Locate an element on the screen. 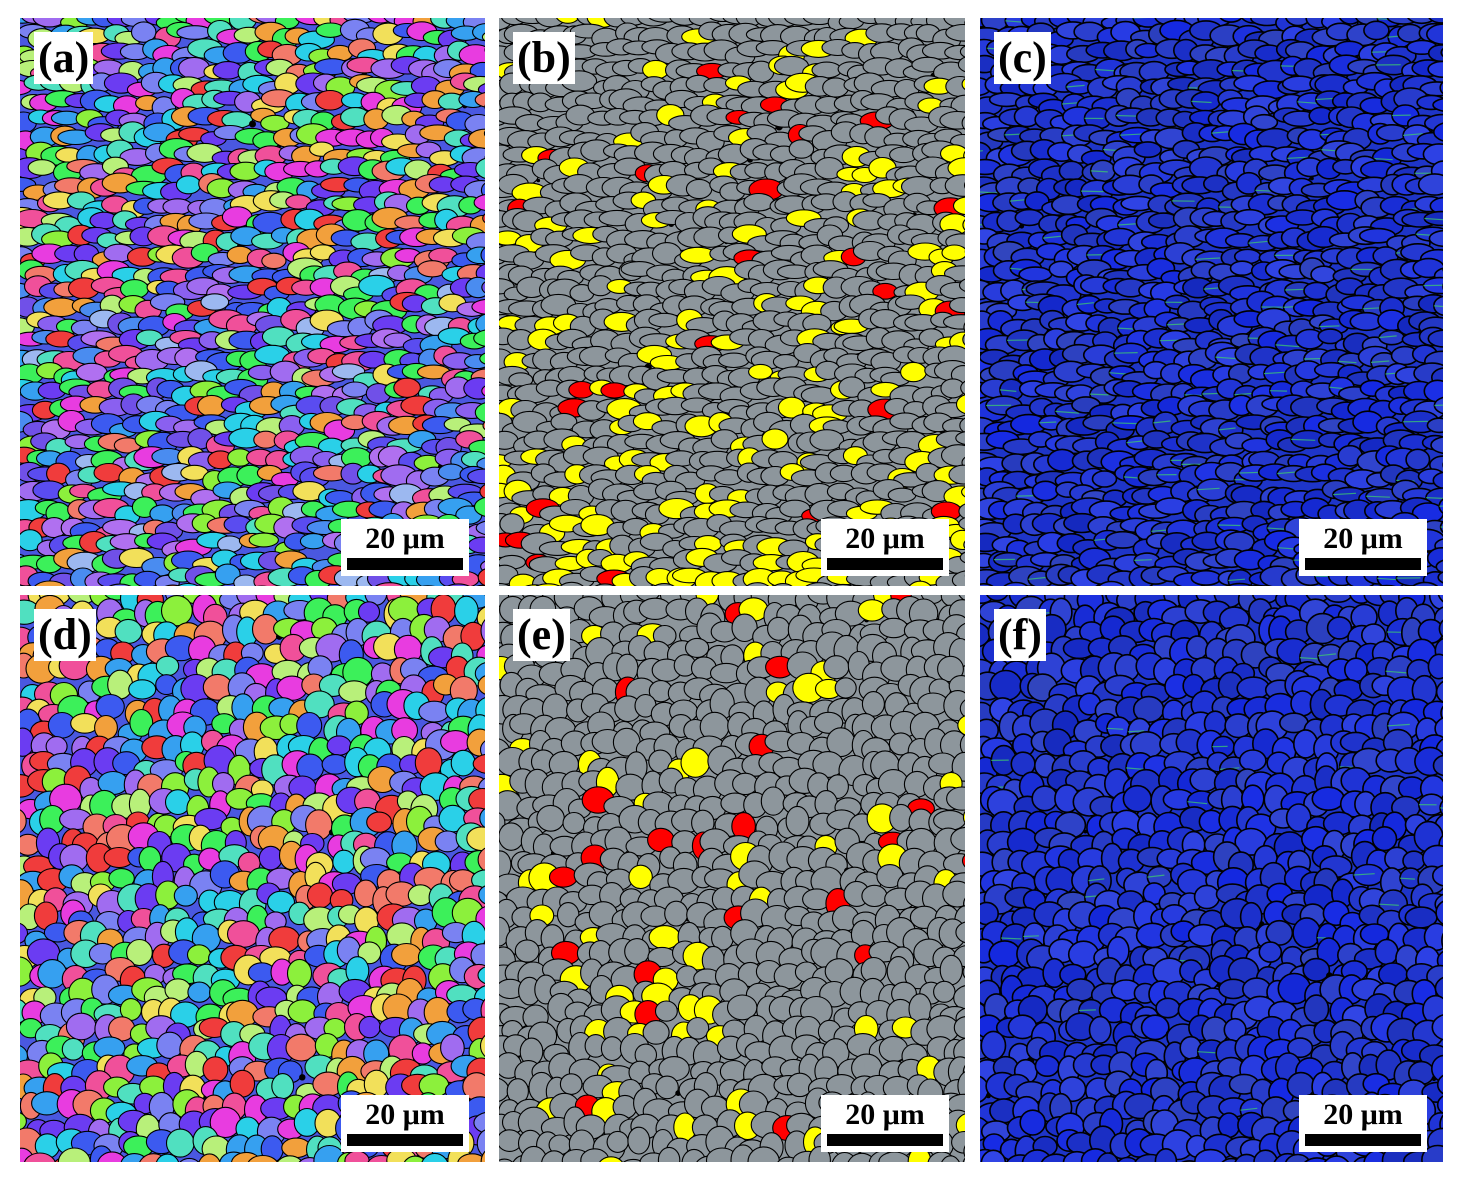 The height and width of the screenshot is (1186, 1466). scale-bar-label: 20 μm is located at coordinates (885, 538).